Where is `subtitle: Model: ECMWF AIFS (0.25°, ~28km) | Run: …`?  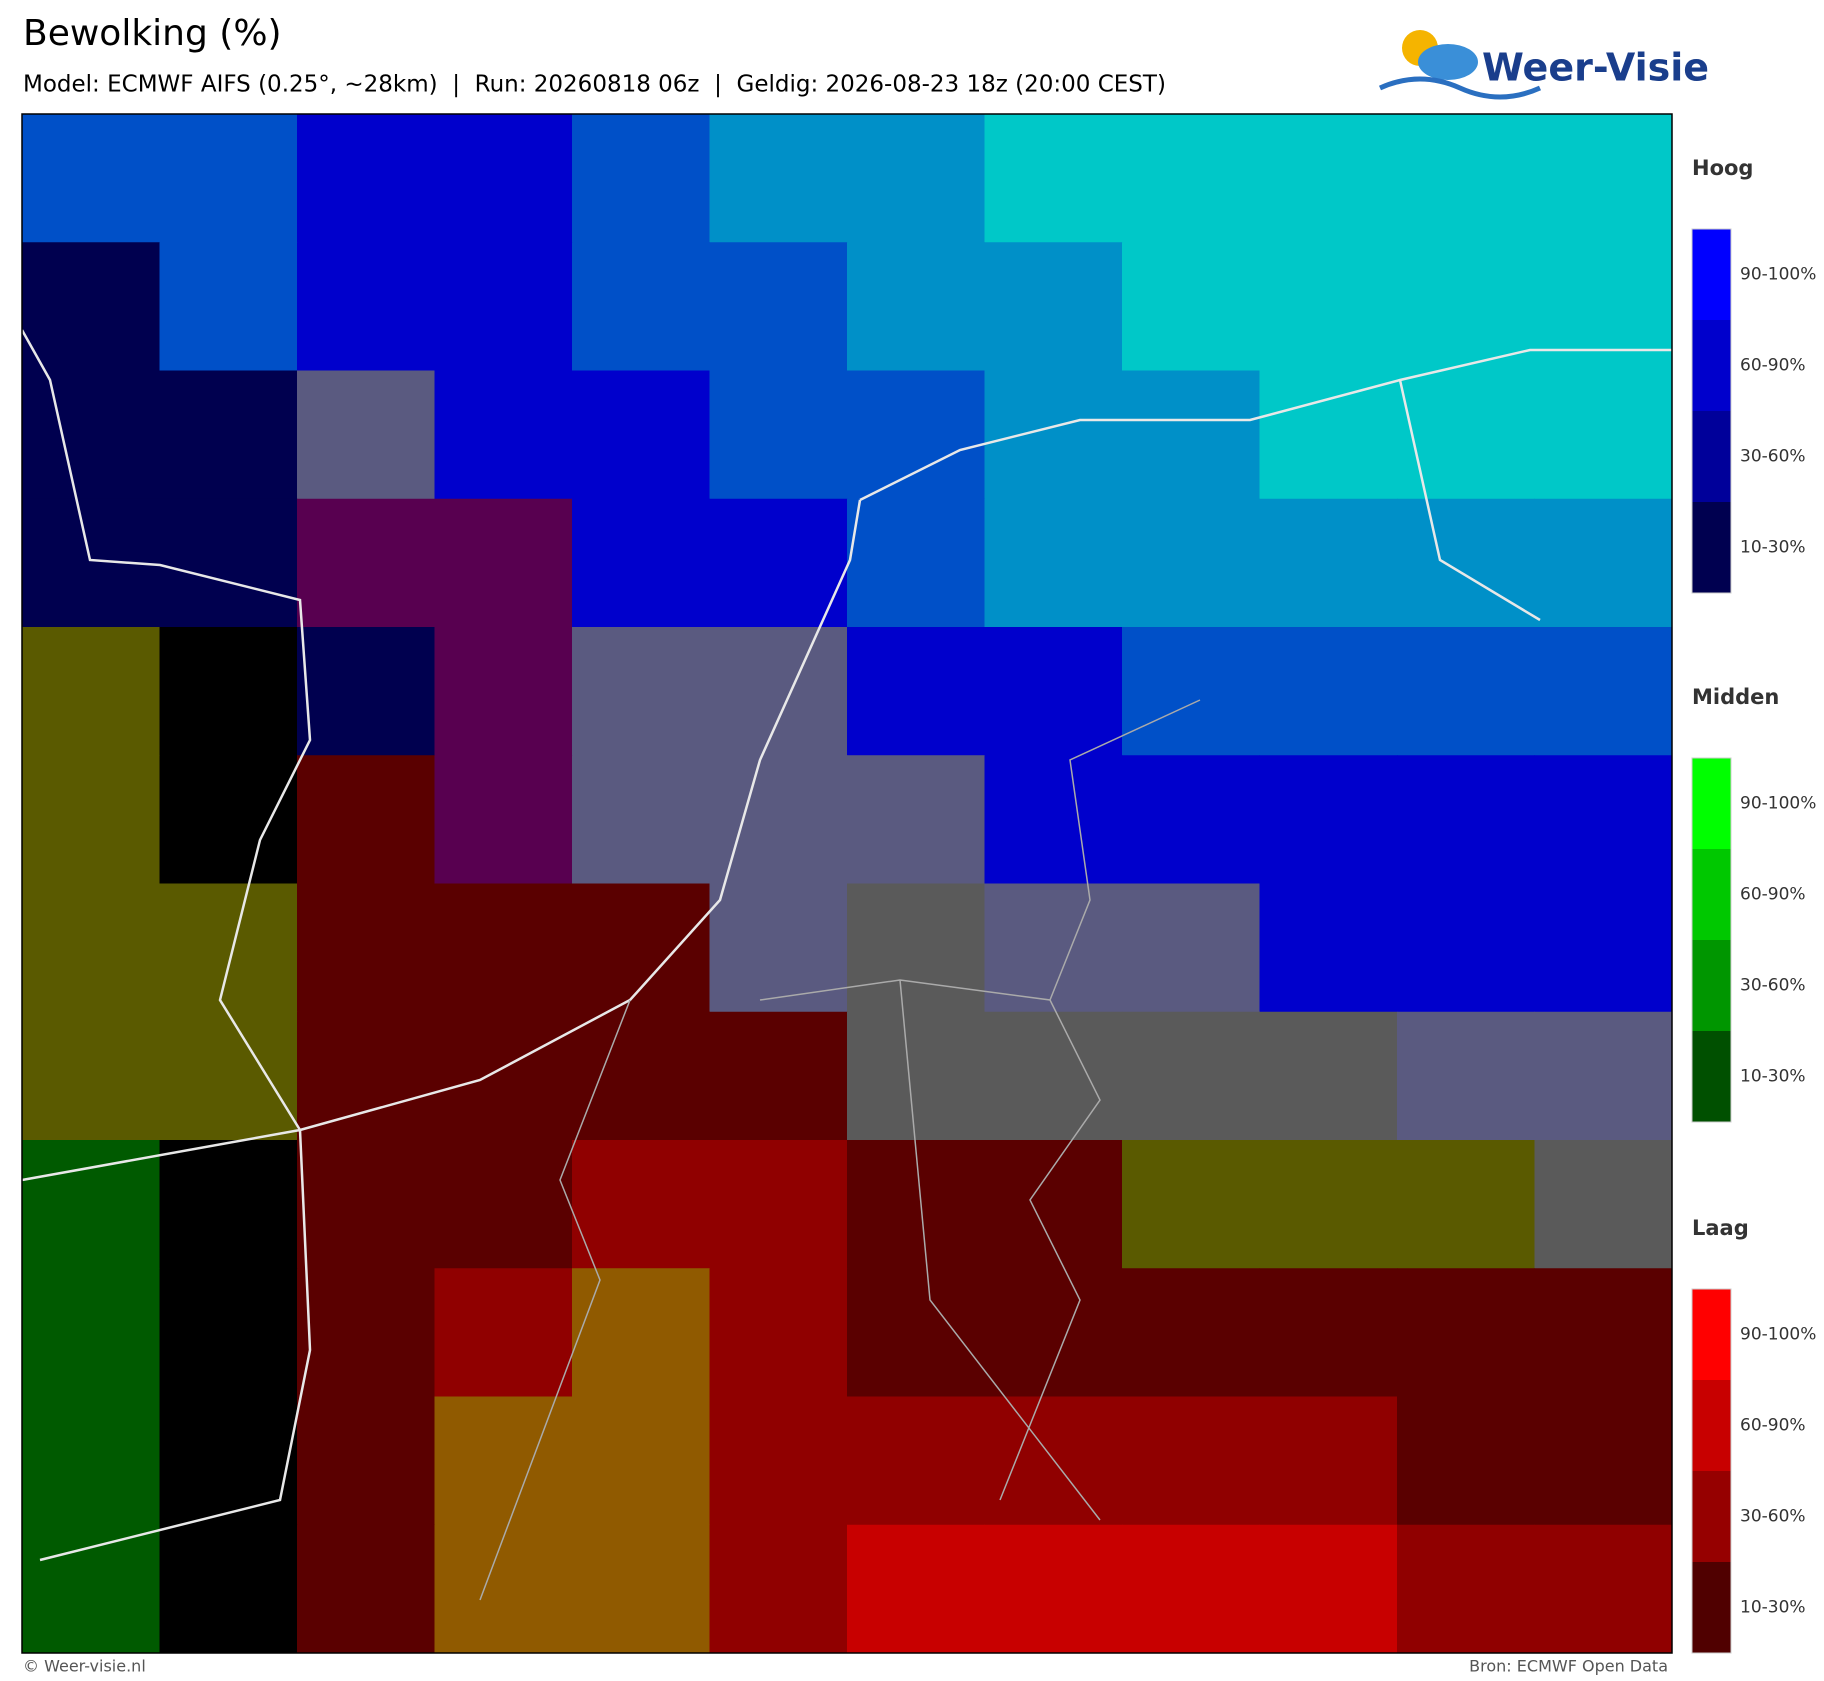 subtitle: Model: ECMWF AIFS (0.25°, ~28km) | Run: … is located at coordinates (594, 85).